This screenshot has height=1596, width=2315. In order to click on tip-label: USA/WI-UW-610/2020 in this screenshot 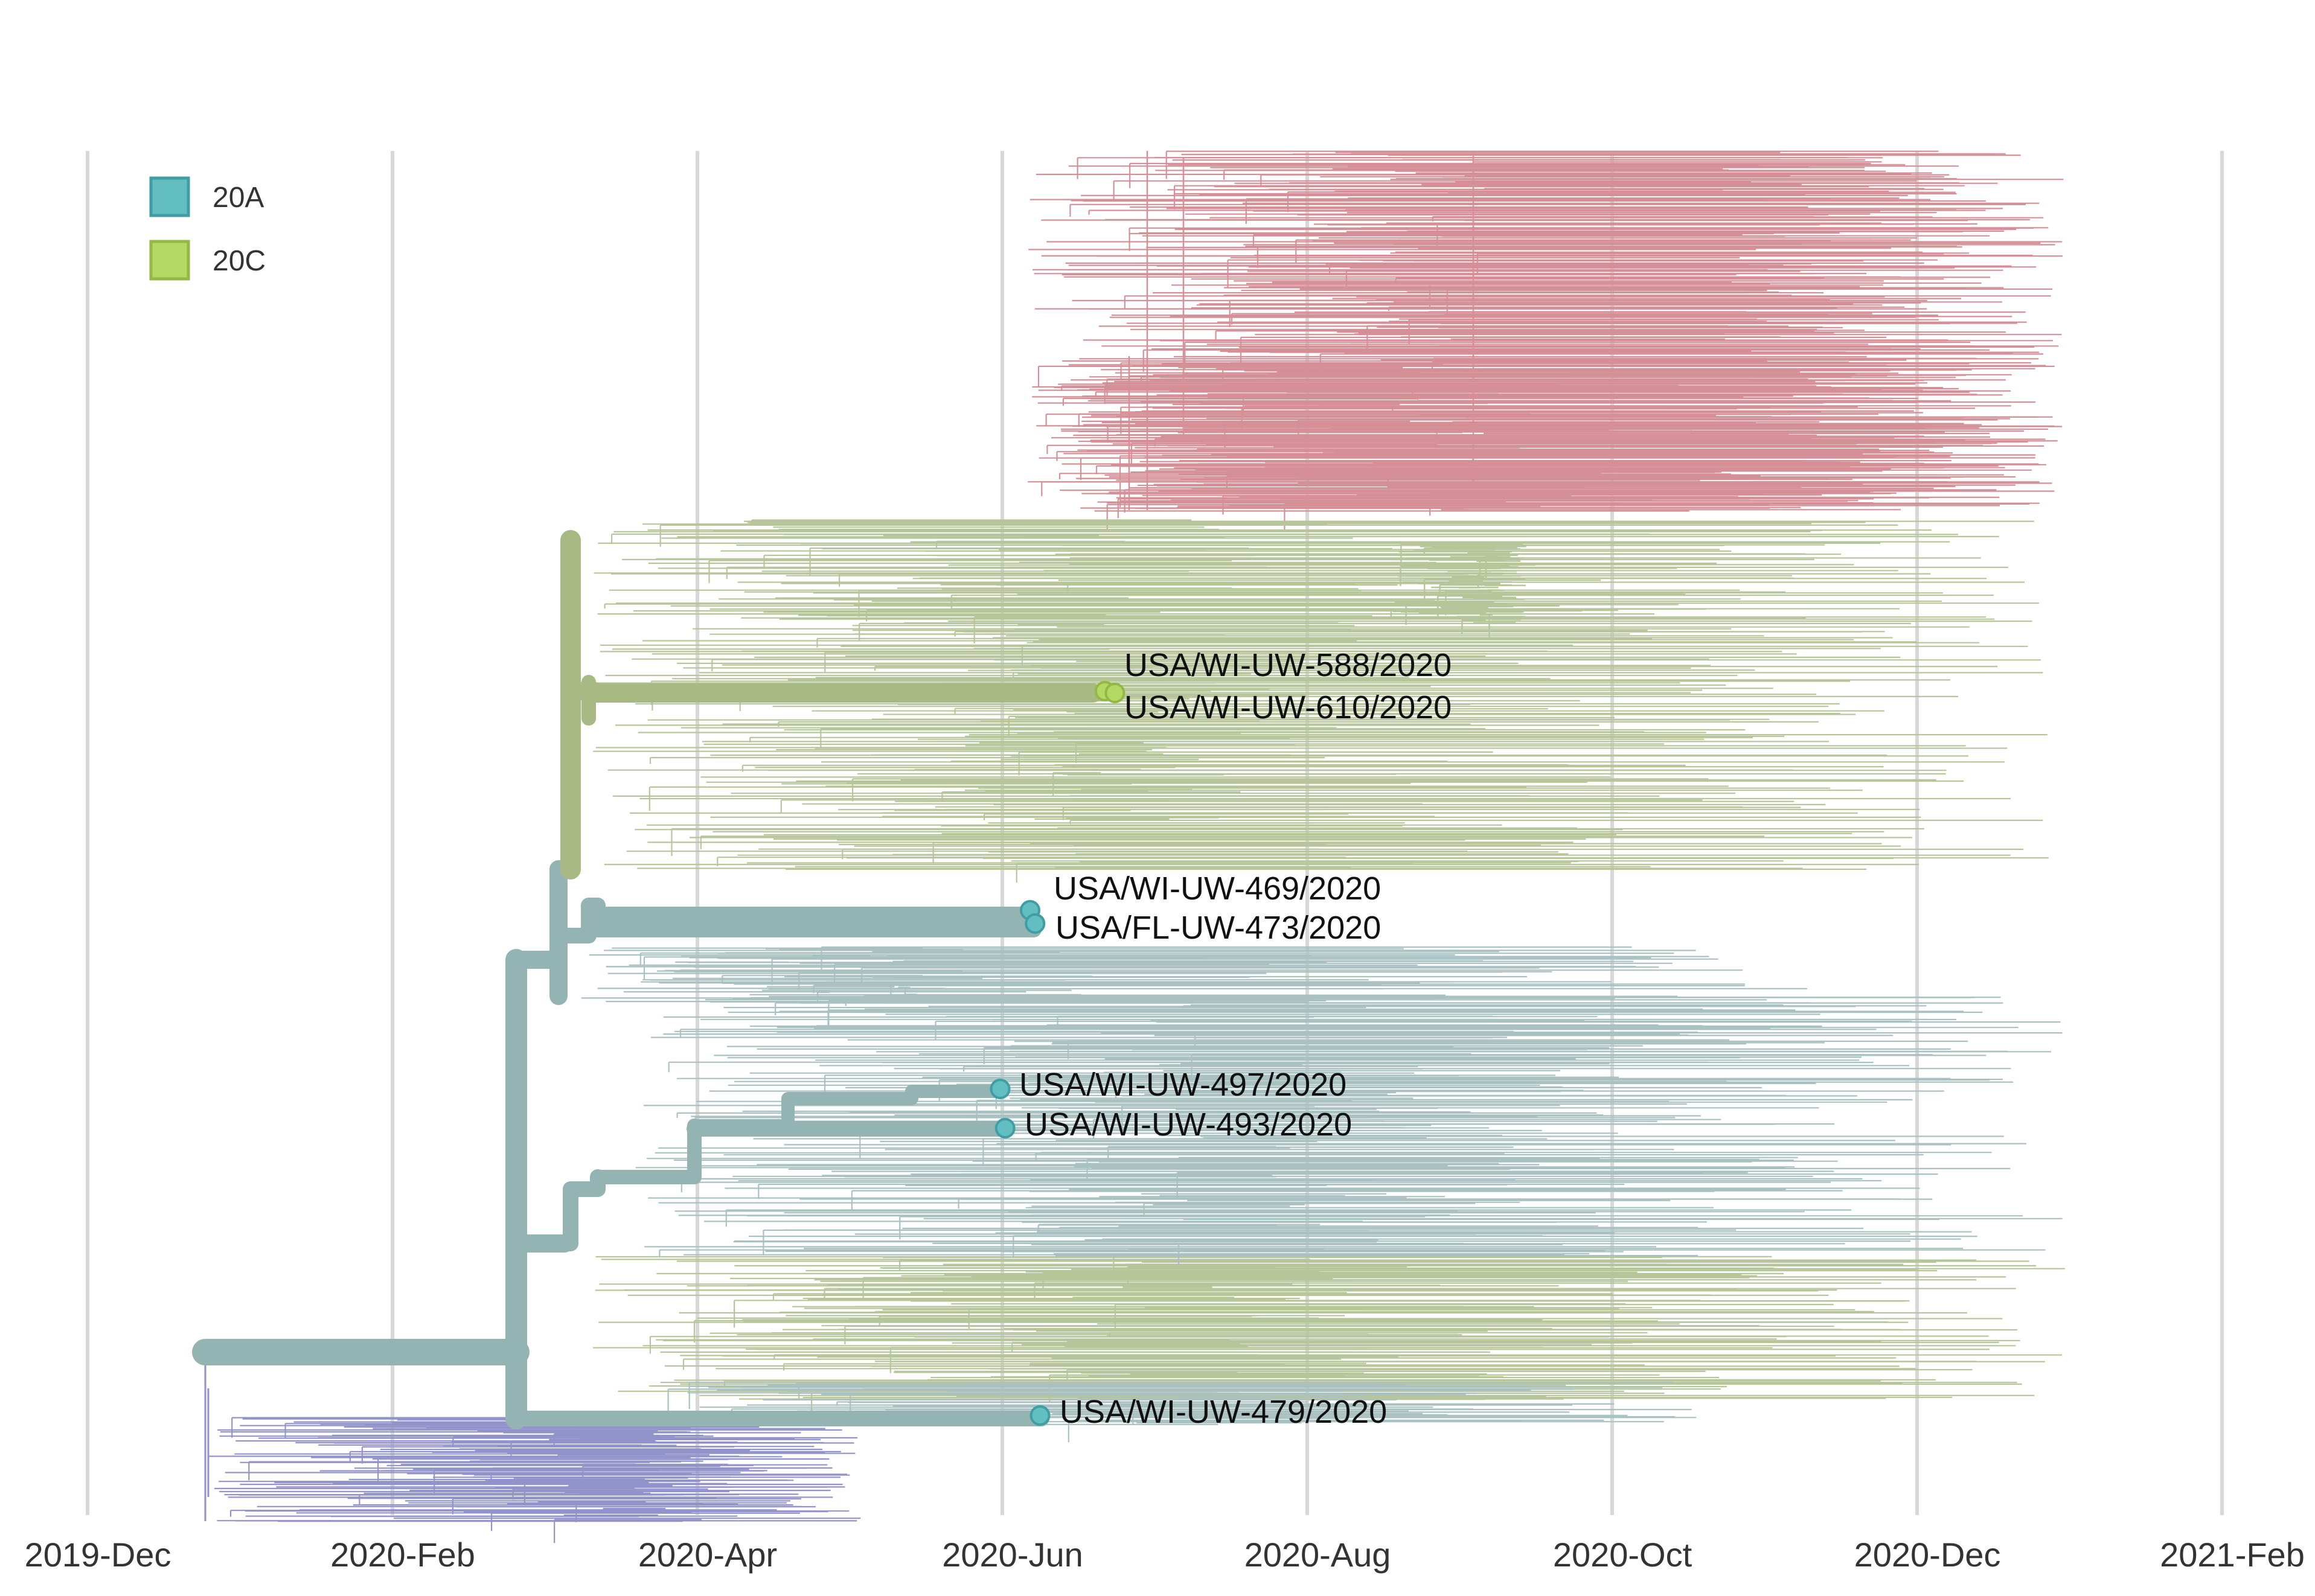, I will do `click(1288, 707)`.